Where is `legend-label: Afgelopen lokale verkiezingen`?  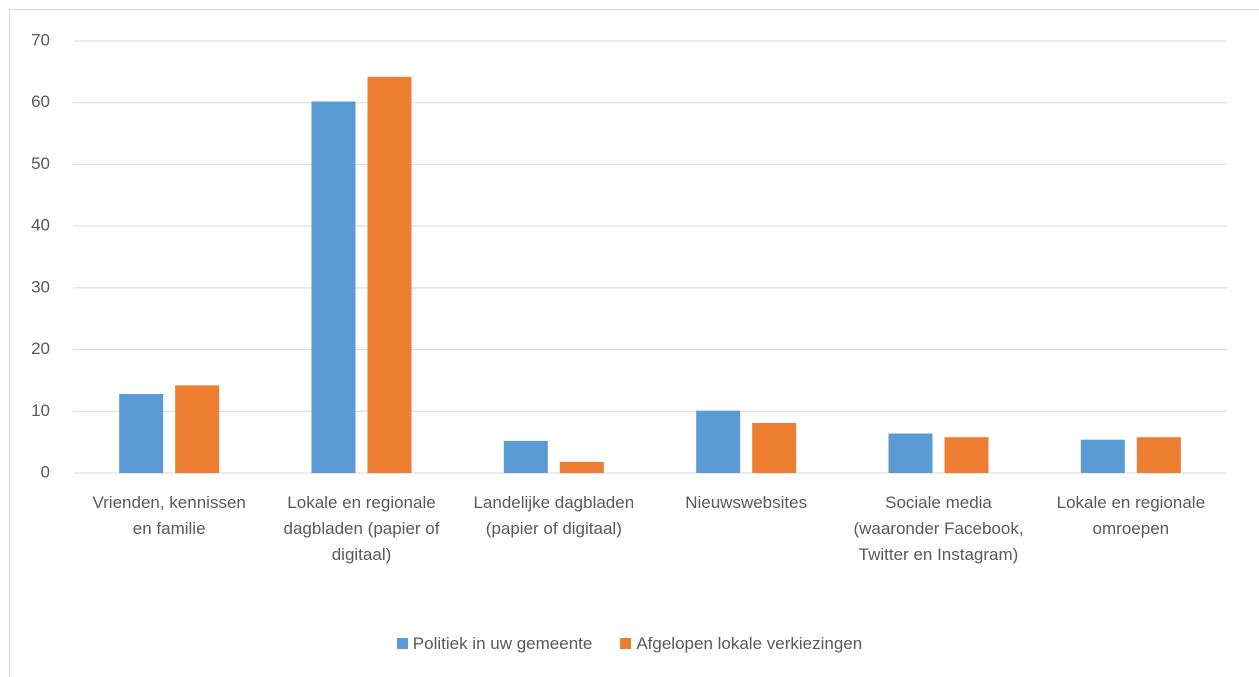 legend-label: Afgelopen lokale verkiezingen is located at coordinates (749, 643).